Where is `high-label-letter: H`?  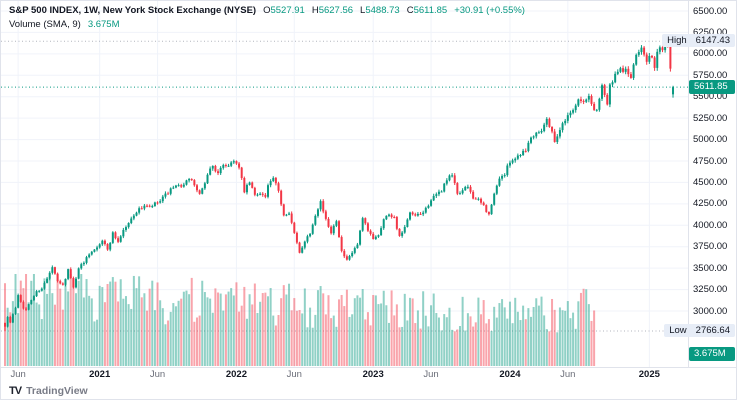 high-label-letter: H is located at coordinates (315, 10).